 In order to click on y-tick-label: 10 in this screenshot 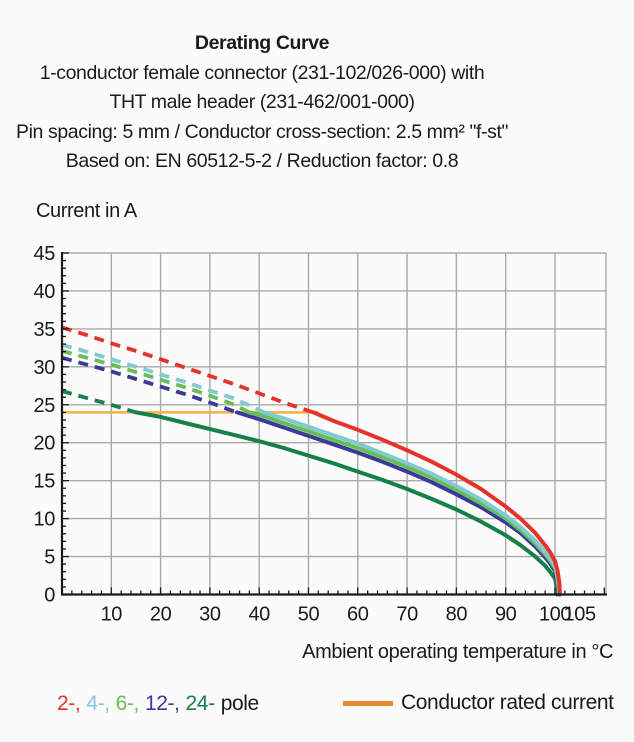, I will do `click(45, 520)`.